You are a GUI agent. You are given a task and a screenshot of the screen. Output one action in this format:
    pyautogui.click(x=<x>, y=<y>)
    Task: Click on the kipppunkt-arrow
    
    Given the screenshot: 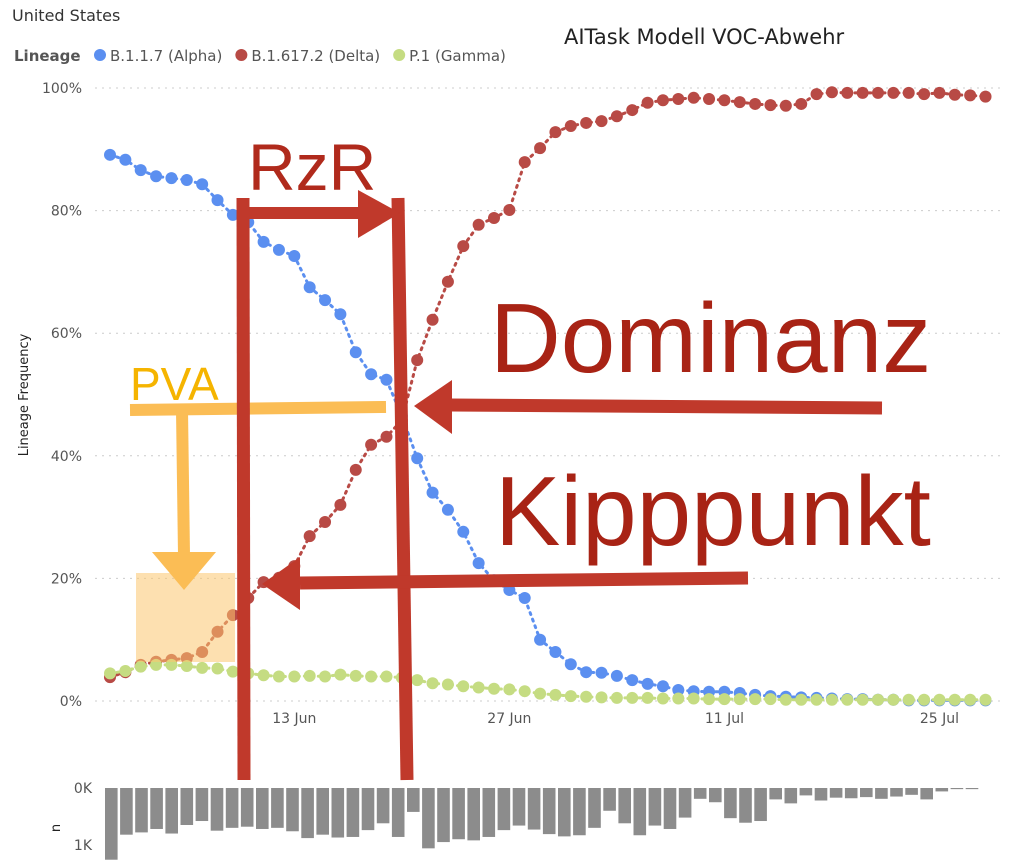 What is the action you would take?
    pyautogui.click(x=524, y=580)
    